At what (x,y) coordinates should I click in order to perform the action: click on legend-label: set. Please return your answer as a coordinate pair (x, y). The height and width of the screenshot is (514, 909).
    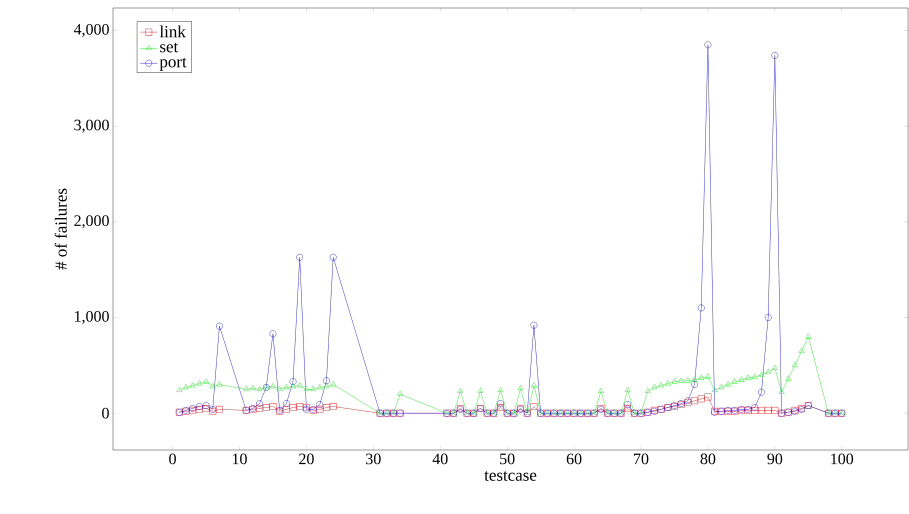
    Looking at the image, I should click on (169, 47).